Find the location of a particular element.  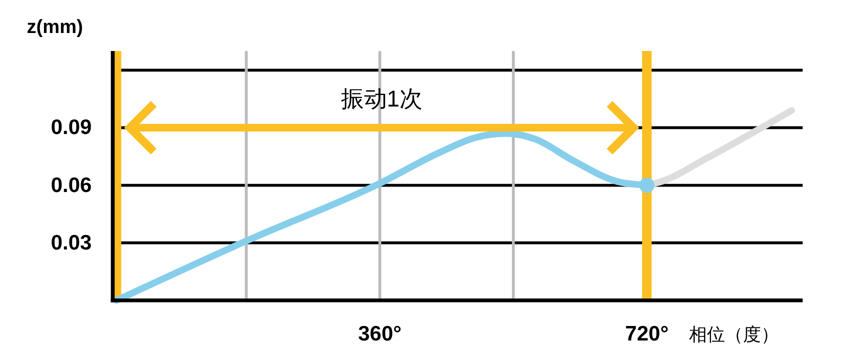

y-axis-title: z(mm) is located at coordinates (55, 27).